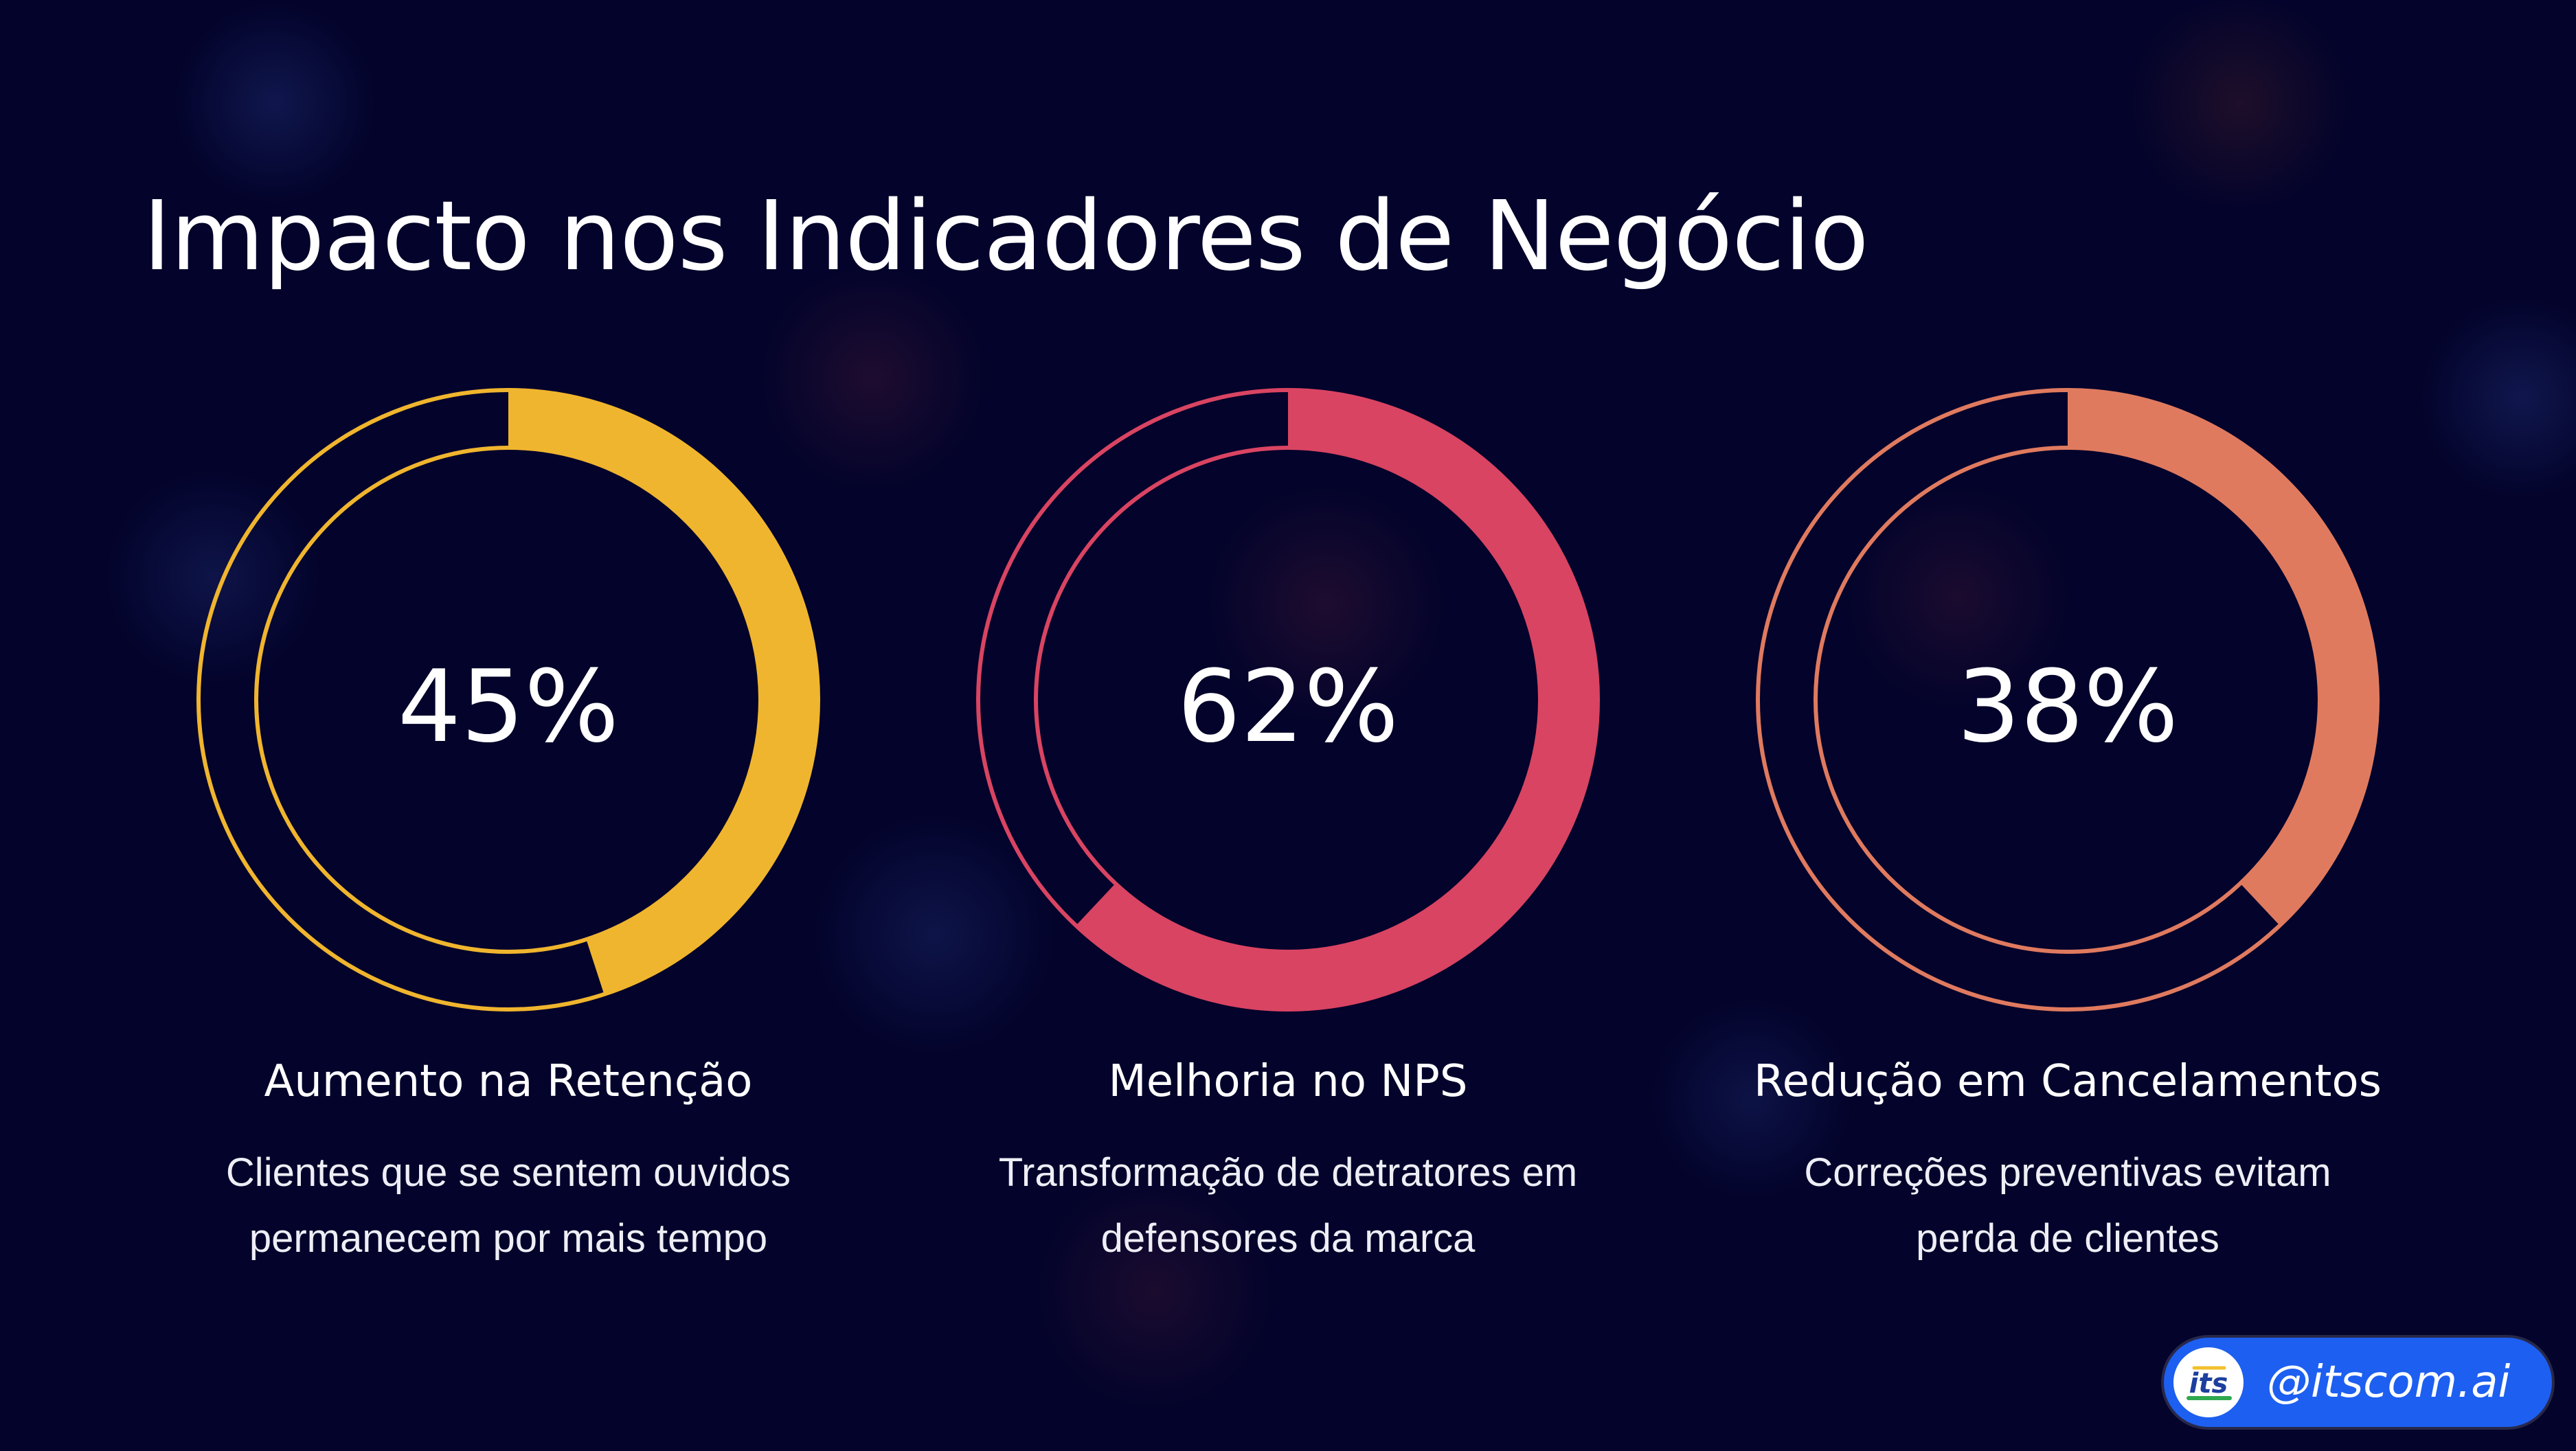 The image size is (2576, 1451). Describe the element at coordinates (508, 1081) in the screenshot. I see `metric-label: Aumento na Retenção` at that location.